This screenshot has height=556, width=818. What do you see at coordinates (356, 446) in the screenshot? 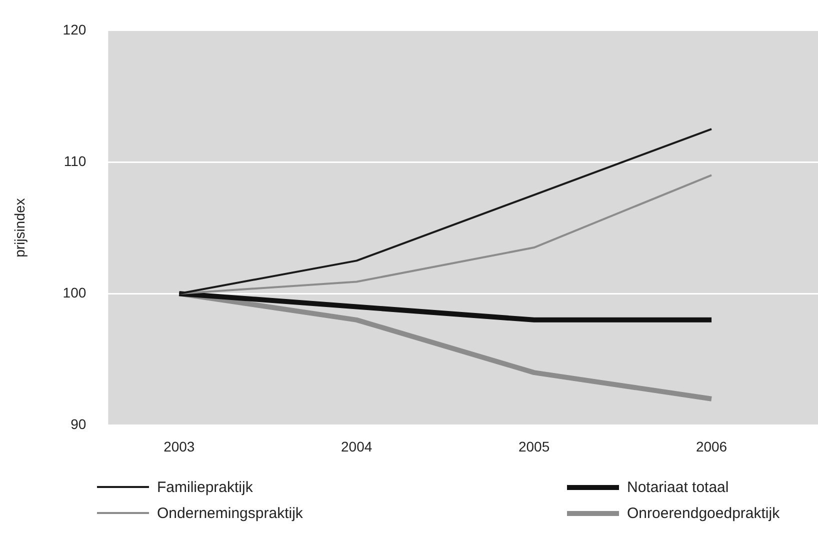
I see `x-tick-label: 2004` at bounding box center [356, 446].